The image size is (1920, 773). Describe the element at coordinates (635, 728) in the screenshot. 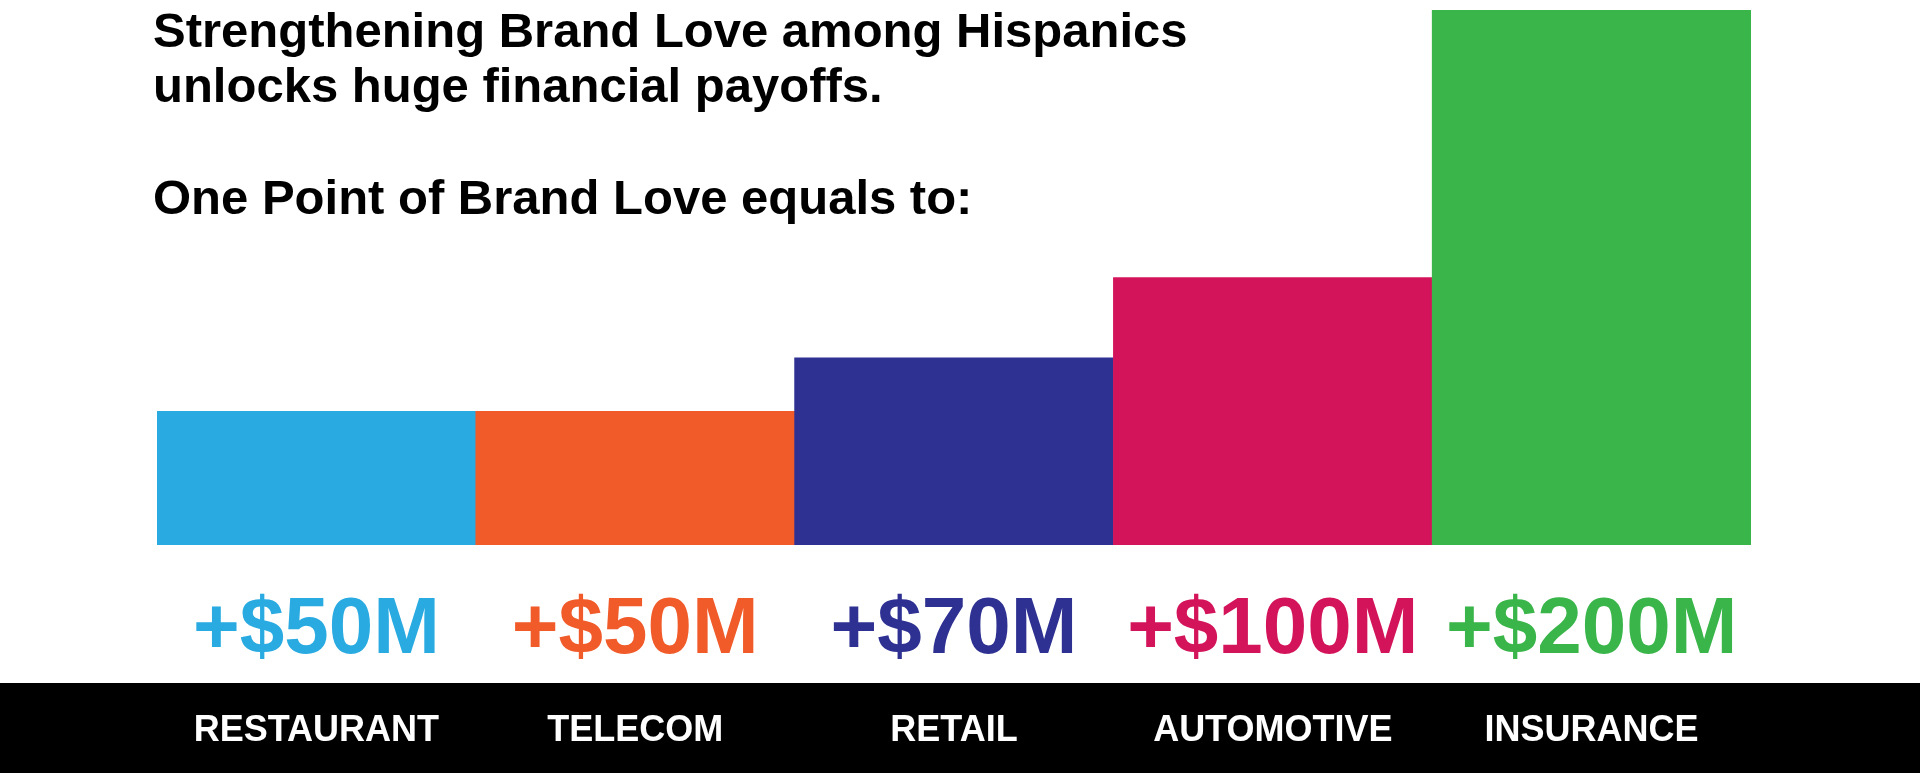

I see `x-tick-label: TELECOM` at that location.